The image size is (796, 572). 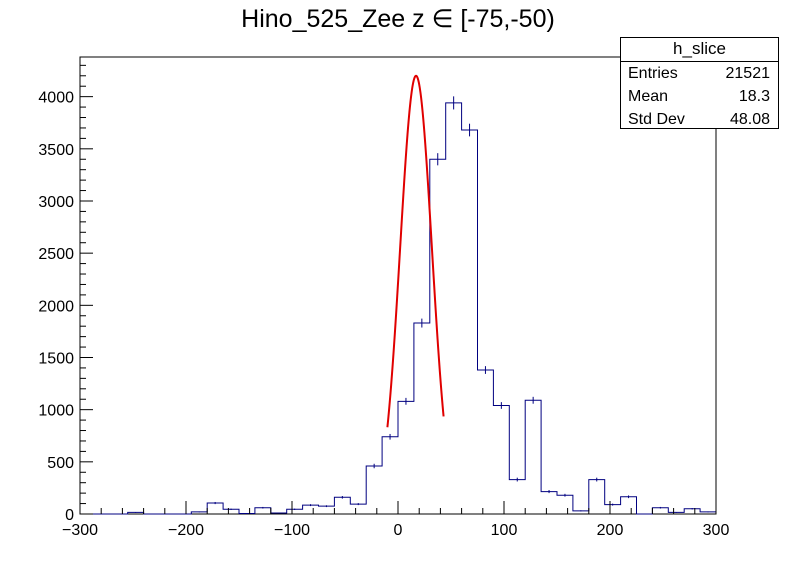 I want to click on stats-label: Entries, so click(x=653, y=73).